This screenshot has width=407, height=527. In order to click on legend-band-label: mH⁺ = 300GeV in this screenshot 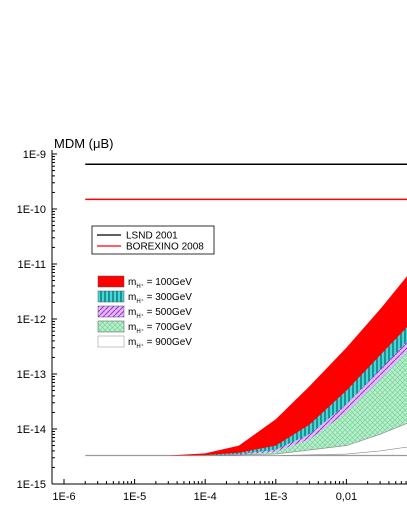, I will do `click(160, 298)`.